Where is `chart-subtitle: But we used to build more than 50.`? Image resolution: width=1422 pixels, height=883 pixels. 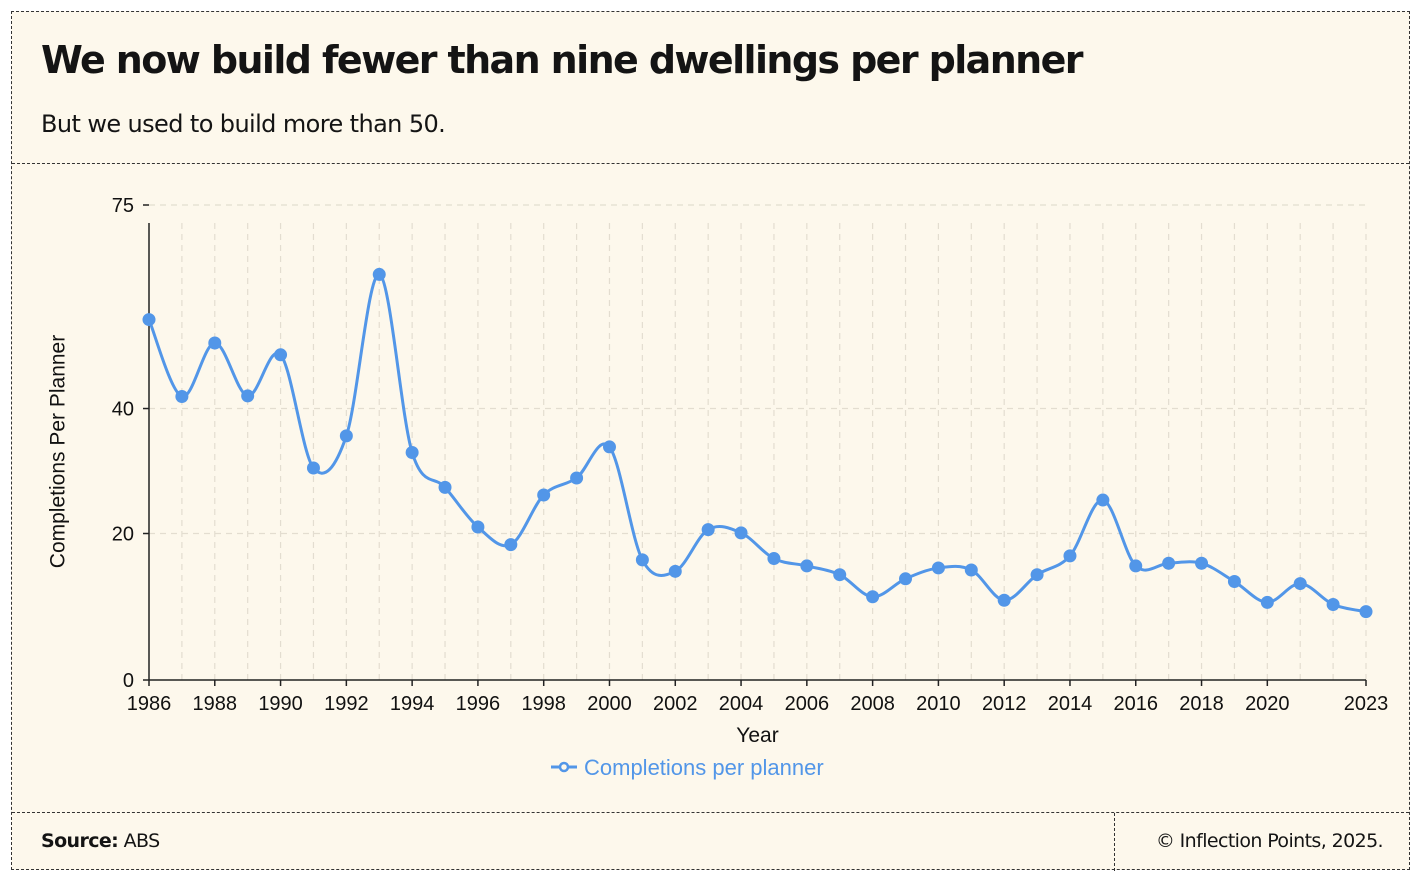
chart-subtitle: But we used to build more than 50. is located at coordinates (243, 124).